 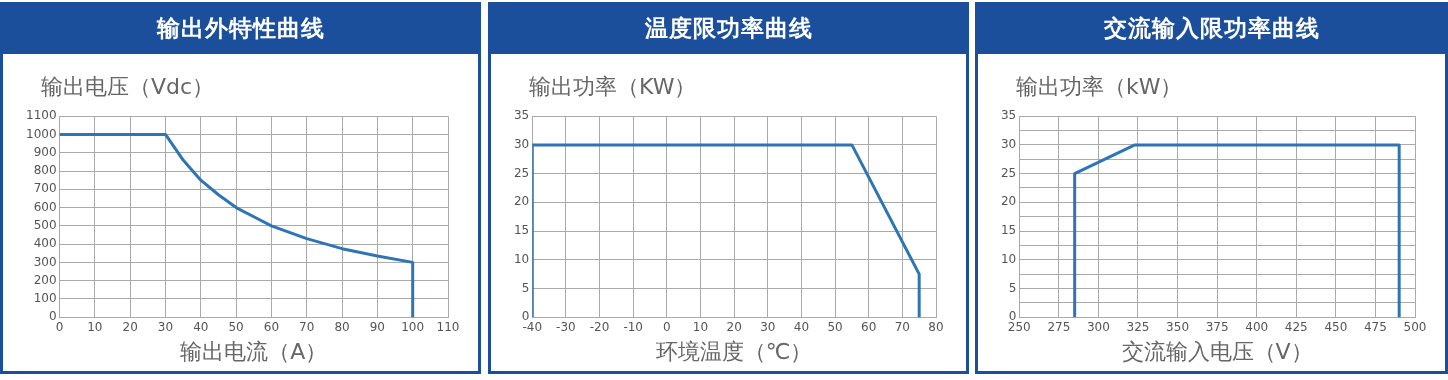 I want to click on y-tick-label: 100, so click(x=45, y=298).